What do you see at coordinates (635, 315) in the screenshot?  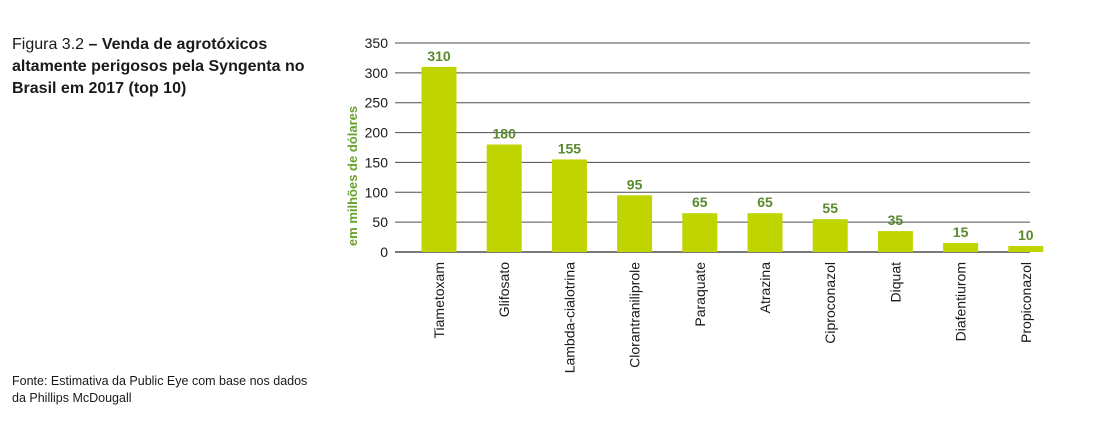 I see `category-label: Clorantraniliprole` at bounding box center [635, 315].